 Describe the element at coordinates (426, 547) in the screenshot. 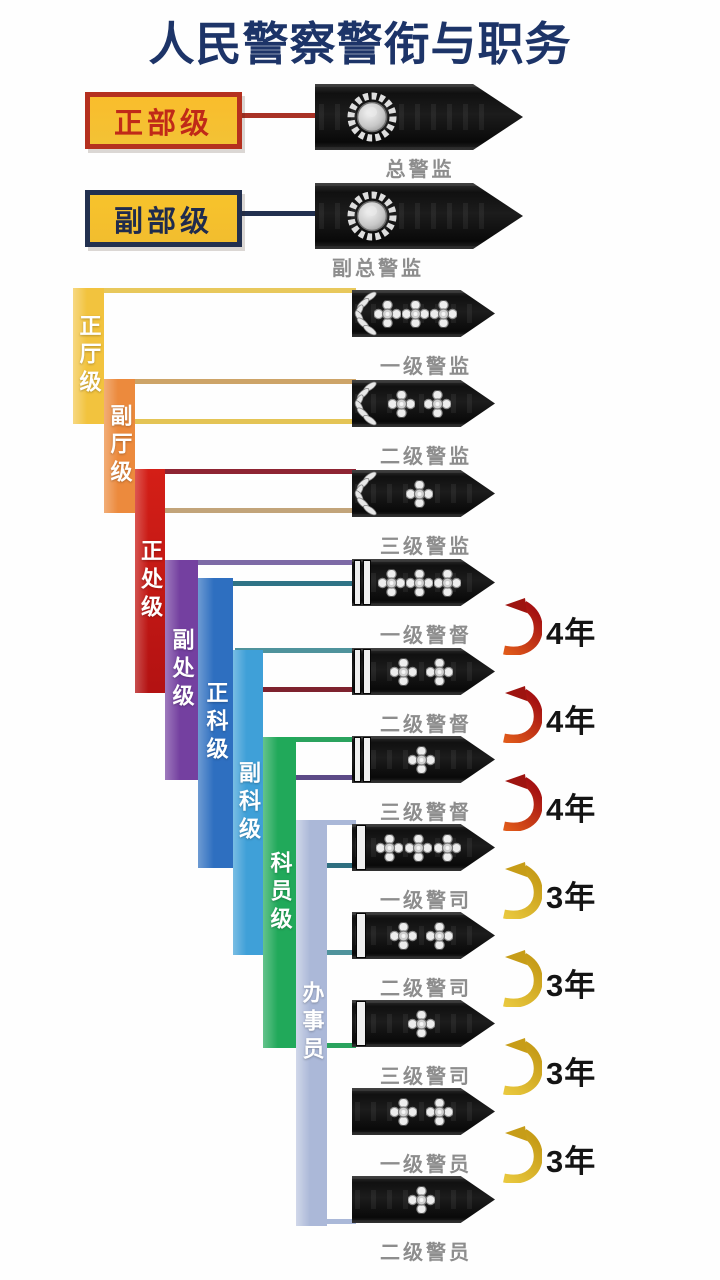

I see `rank-label: 三级警监` at that location.